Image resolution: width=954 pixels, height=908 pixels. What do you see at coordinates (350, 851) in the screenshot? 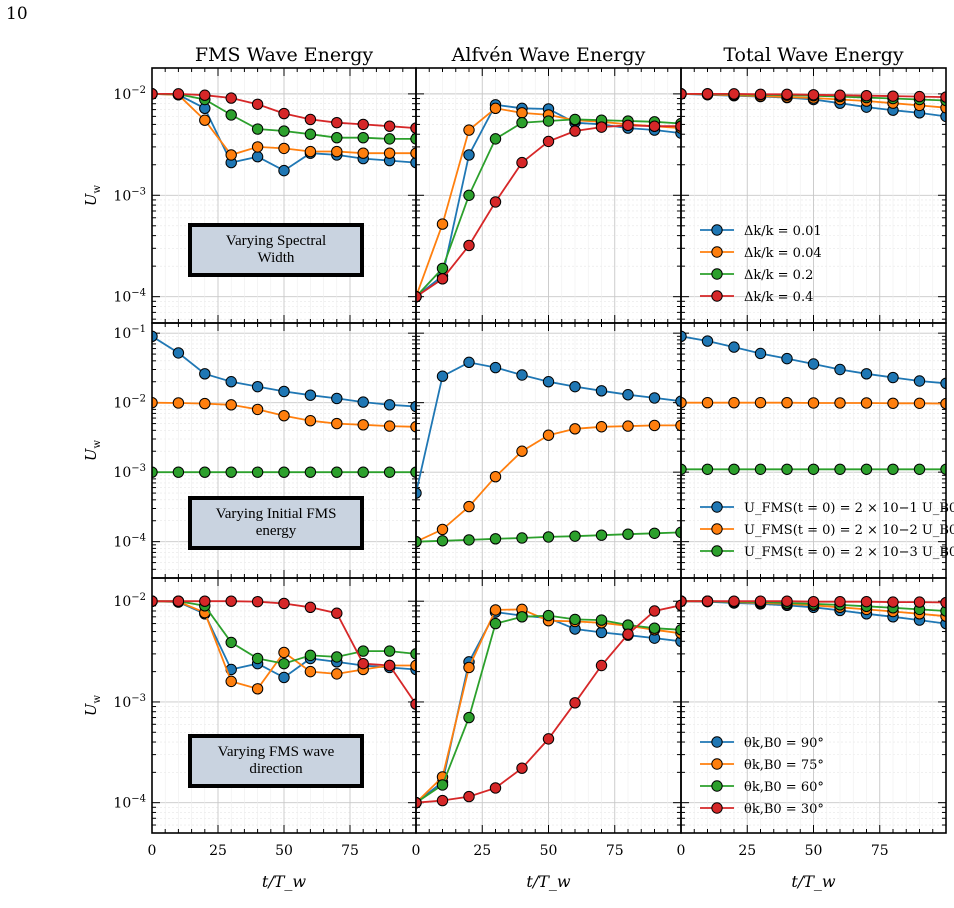
I see `x-tick-label: 75` at bounding box center [350, 851].